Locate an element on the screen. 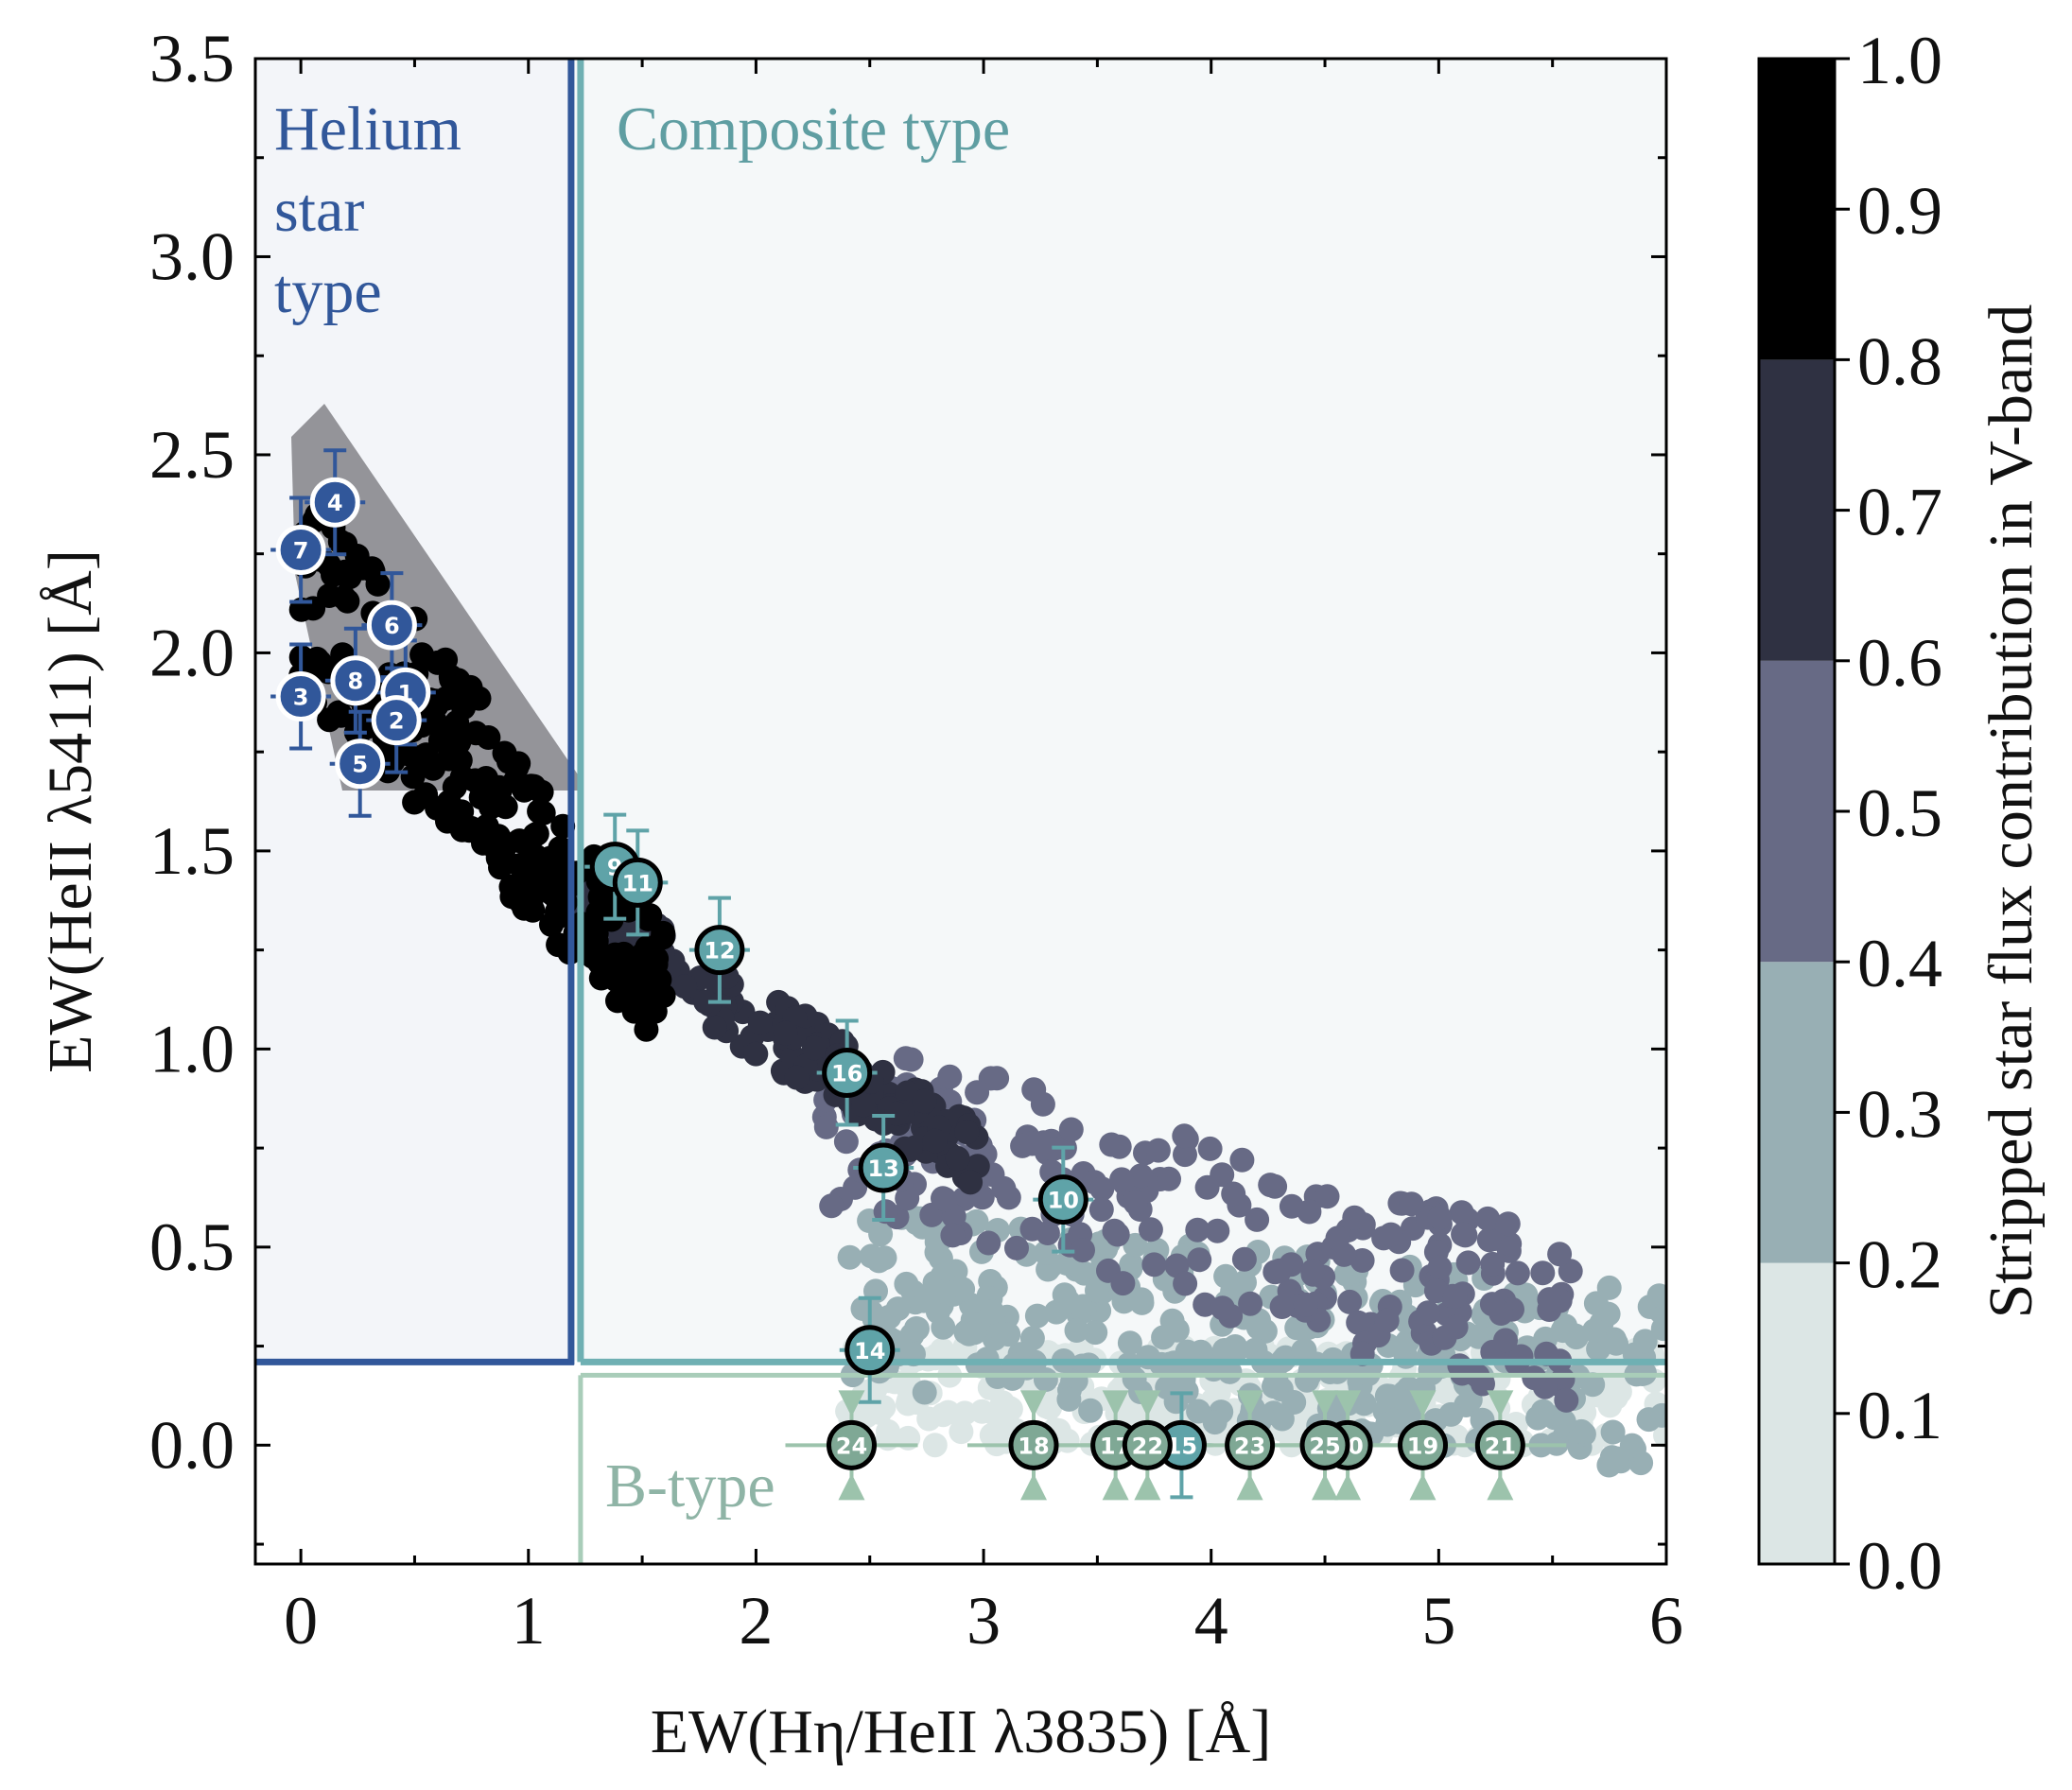  x-tick-label: 6 is located at coordinates (1666, 1621).